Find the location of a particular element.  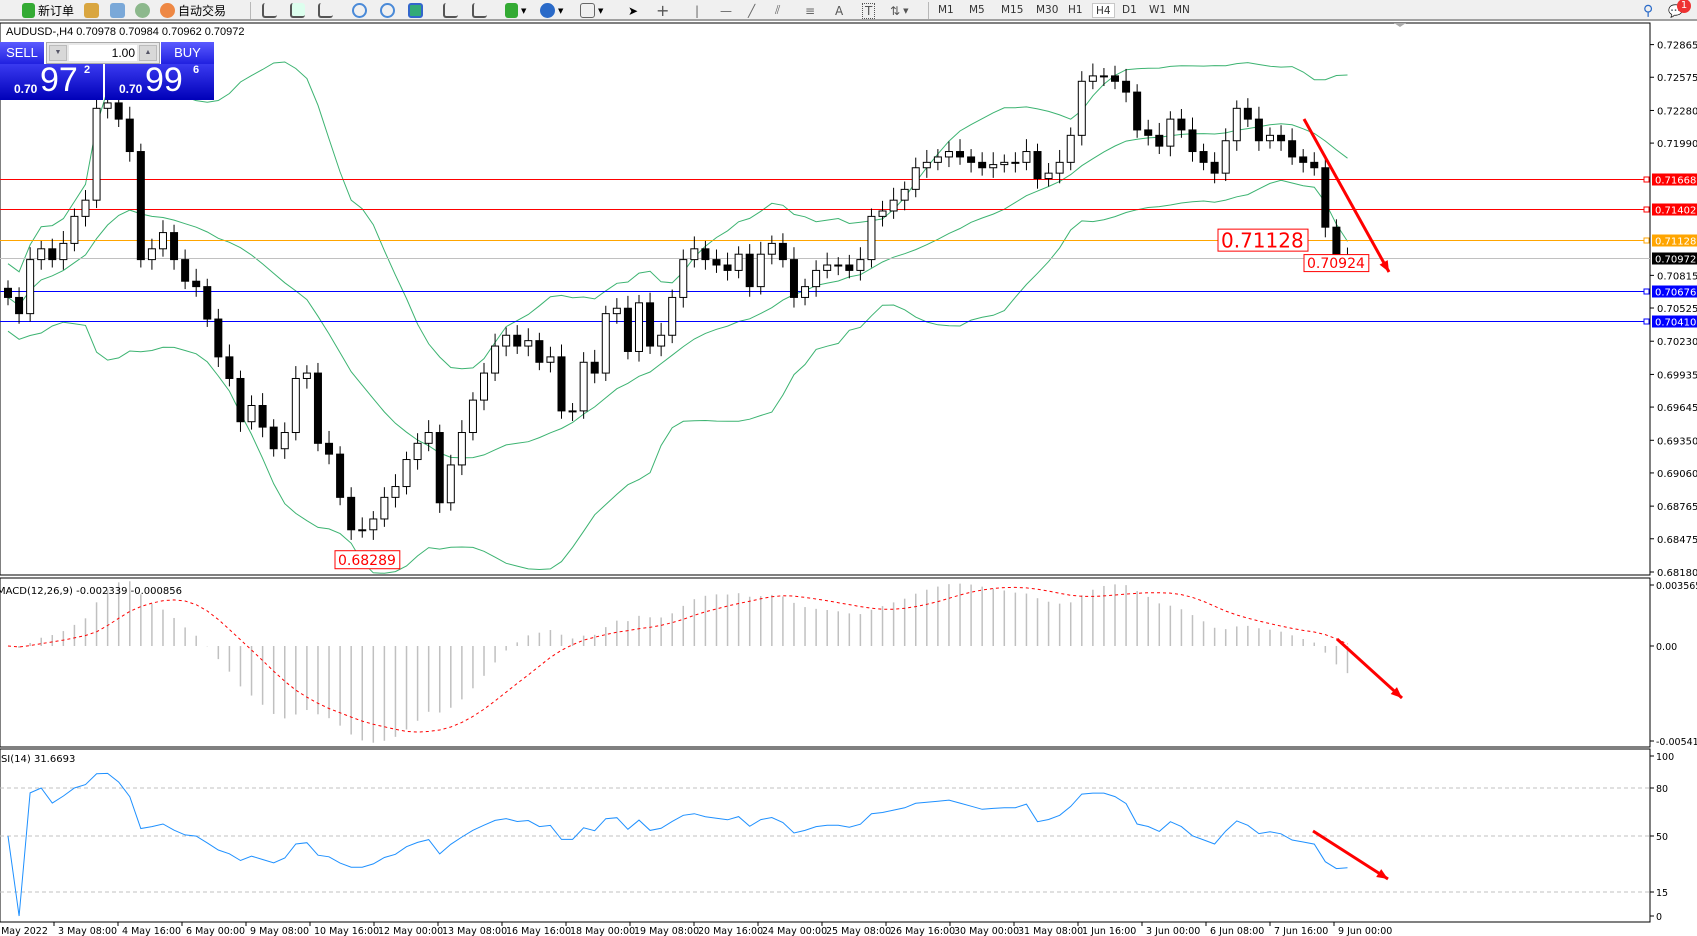

zoom-in-button is located at coordinates (359, 10).